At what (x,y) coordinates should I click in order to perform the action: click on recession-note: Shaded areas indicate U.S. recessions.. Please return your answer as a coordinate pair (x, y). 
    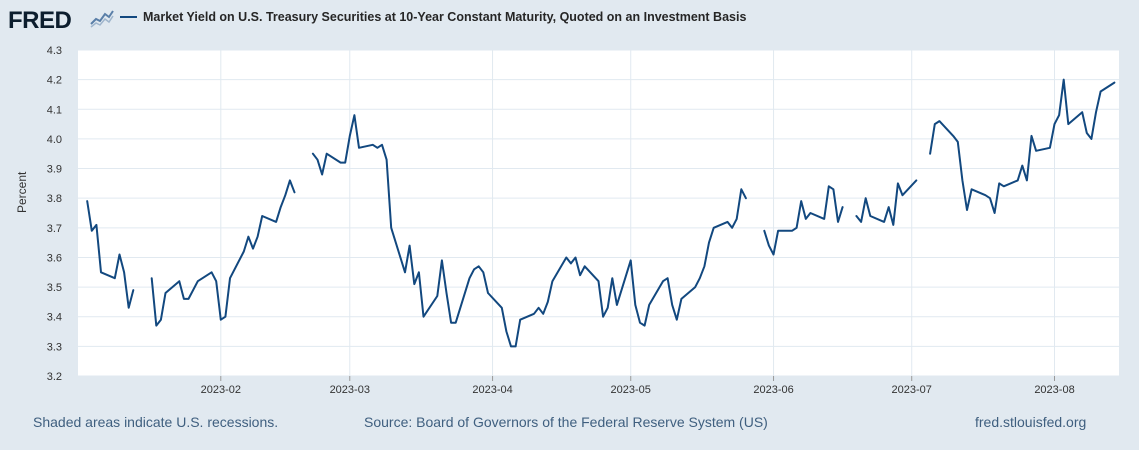
    Looking at the image, I should click on (156, 422).